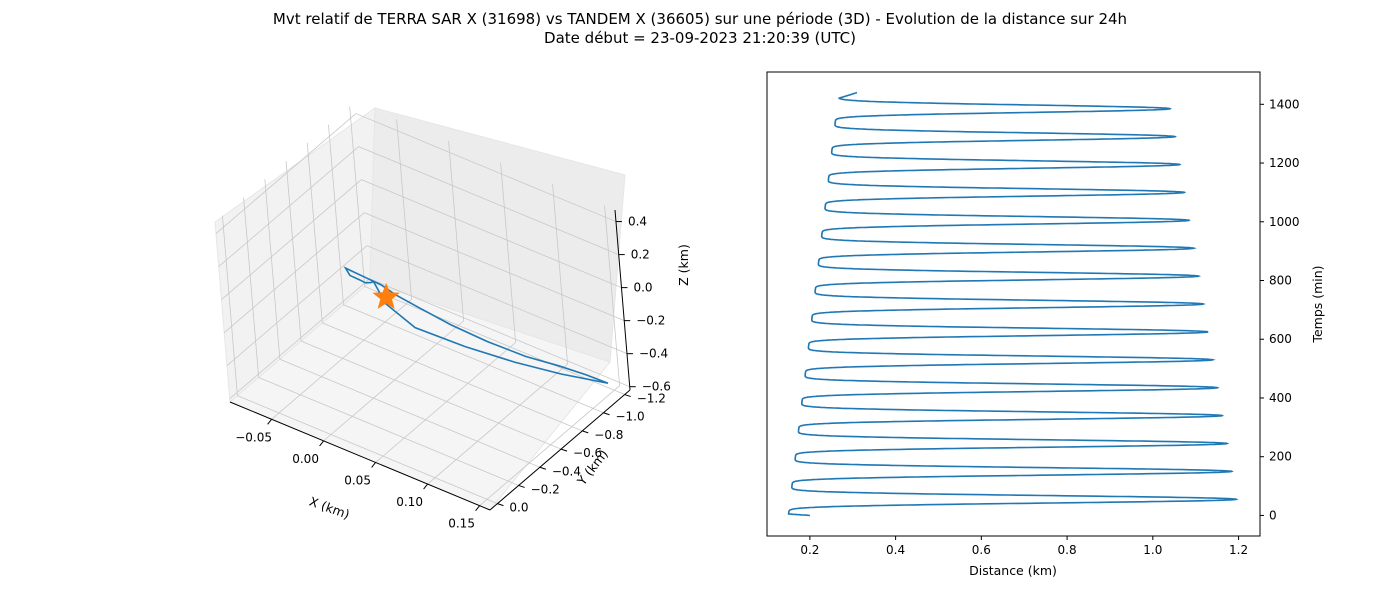 Image resolution: width=1400 pixels, height=600 pixels. Describe the element at coordinates (1273, 515) in the screenshot. I see `y-tick-label: 0` at that location.